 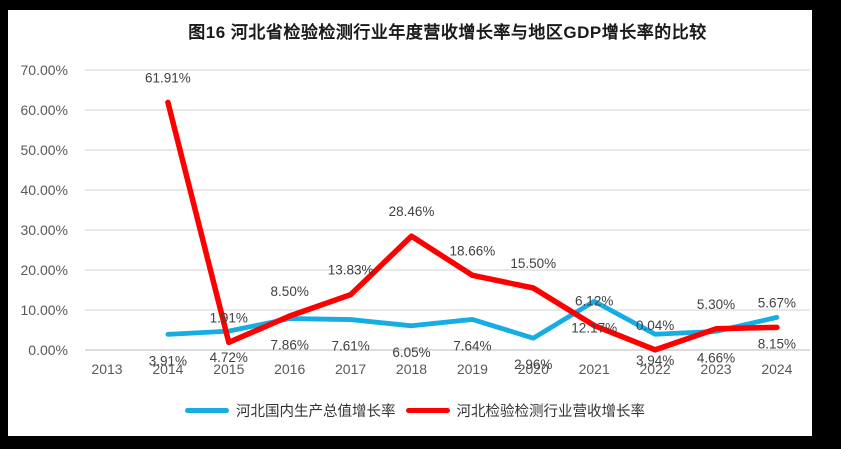 I want to click on data-label-gdp-growth-2019: 7.64%, so click(x=472, y=345).